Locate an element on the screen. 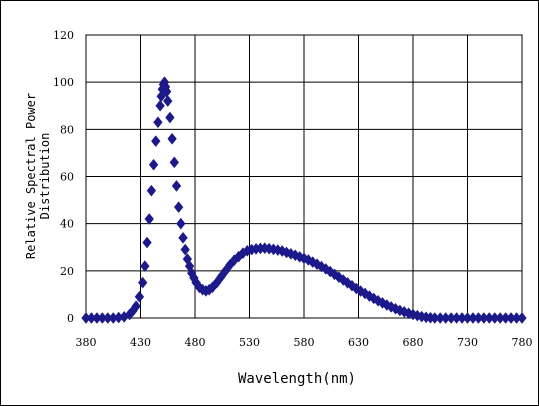 The width and height of the screenshot is (539, 406). y-tick-label-4: 80 is located at coordinates (67, 129).